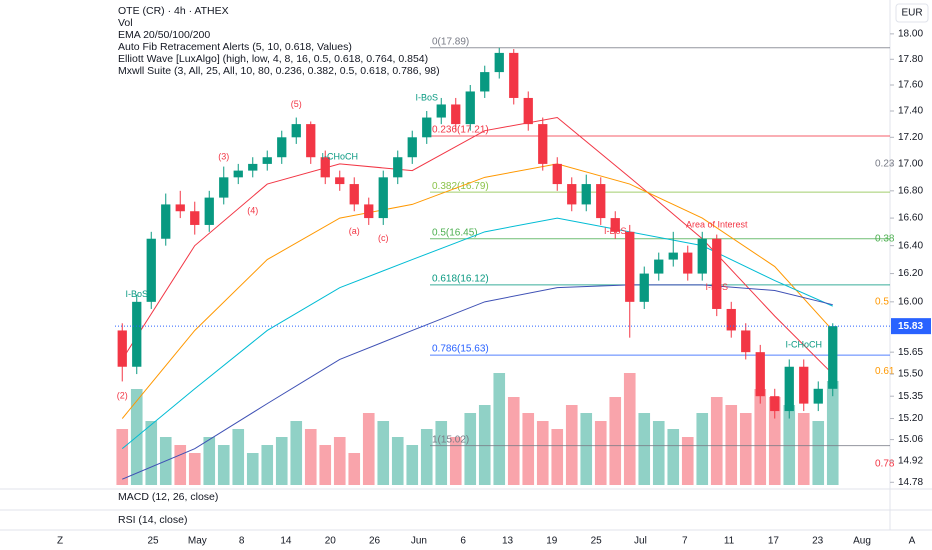  I want to click on toolbar-button: A, so click(912, 541).